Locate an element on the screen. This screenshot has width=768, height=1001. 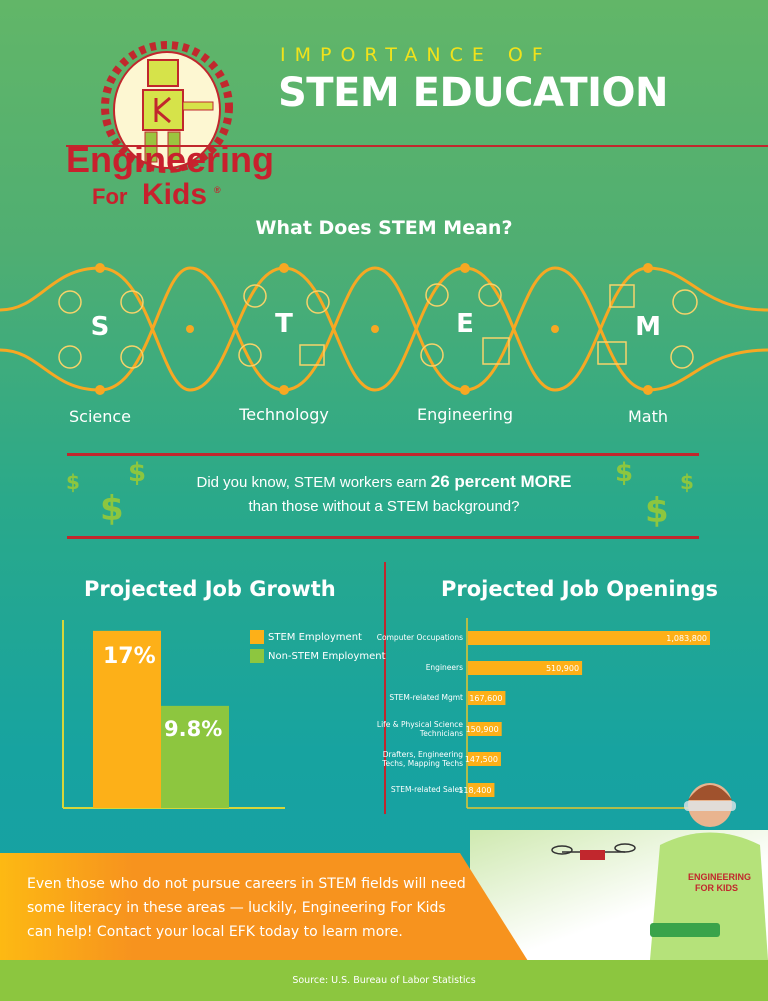
stem-letter-s: S is located at coordinates (100, 327).